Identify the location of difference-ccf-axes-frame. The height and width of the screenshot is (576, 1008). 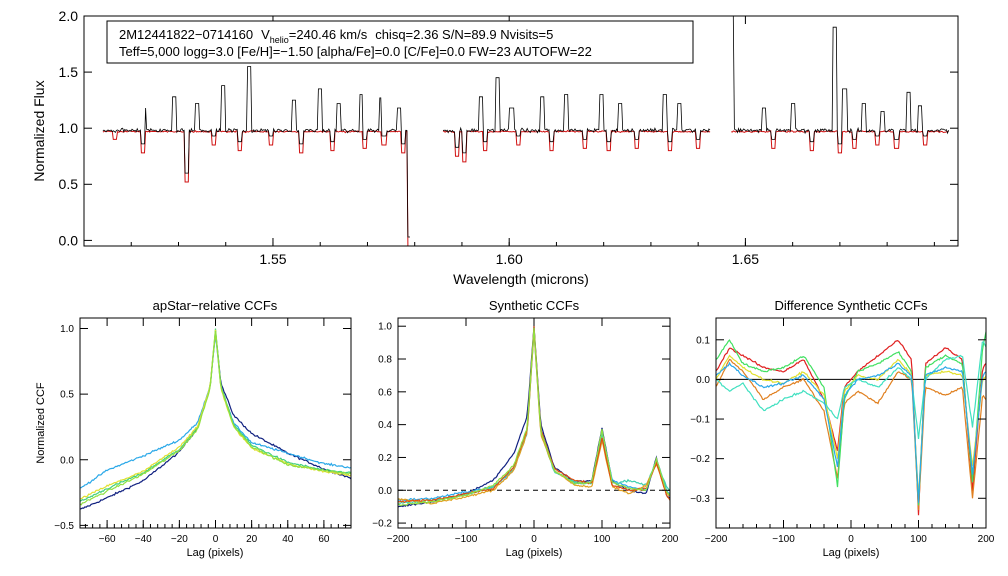
(851, 423).